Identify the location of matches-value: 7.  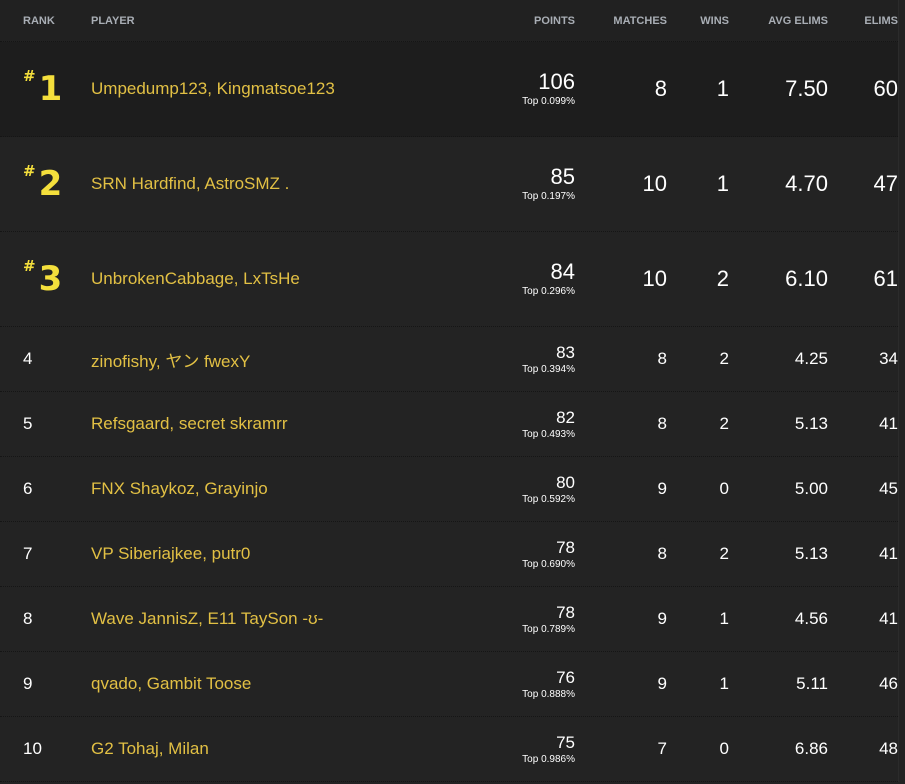
(662, 748).